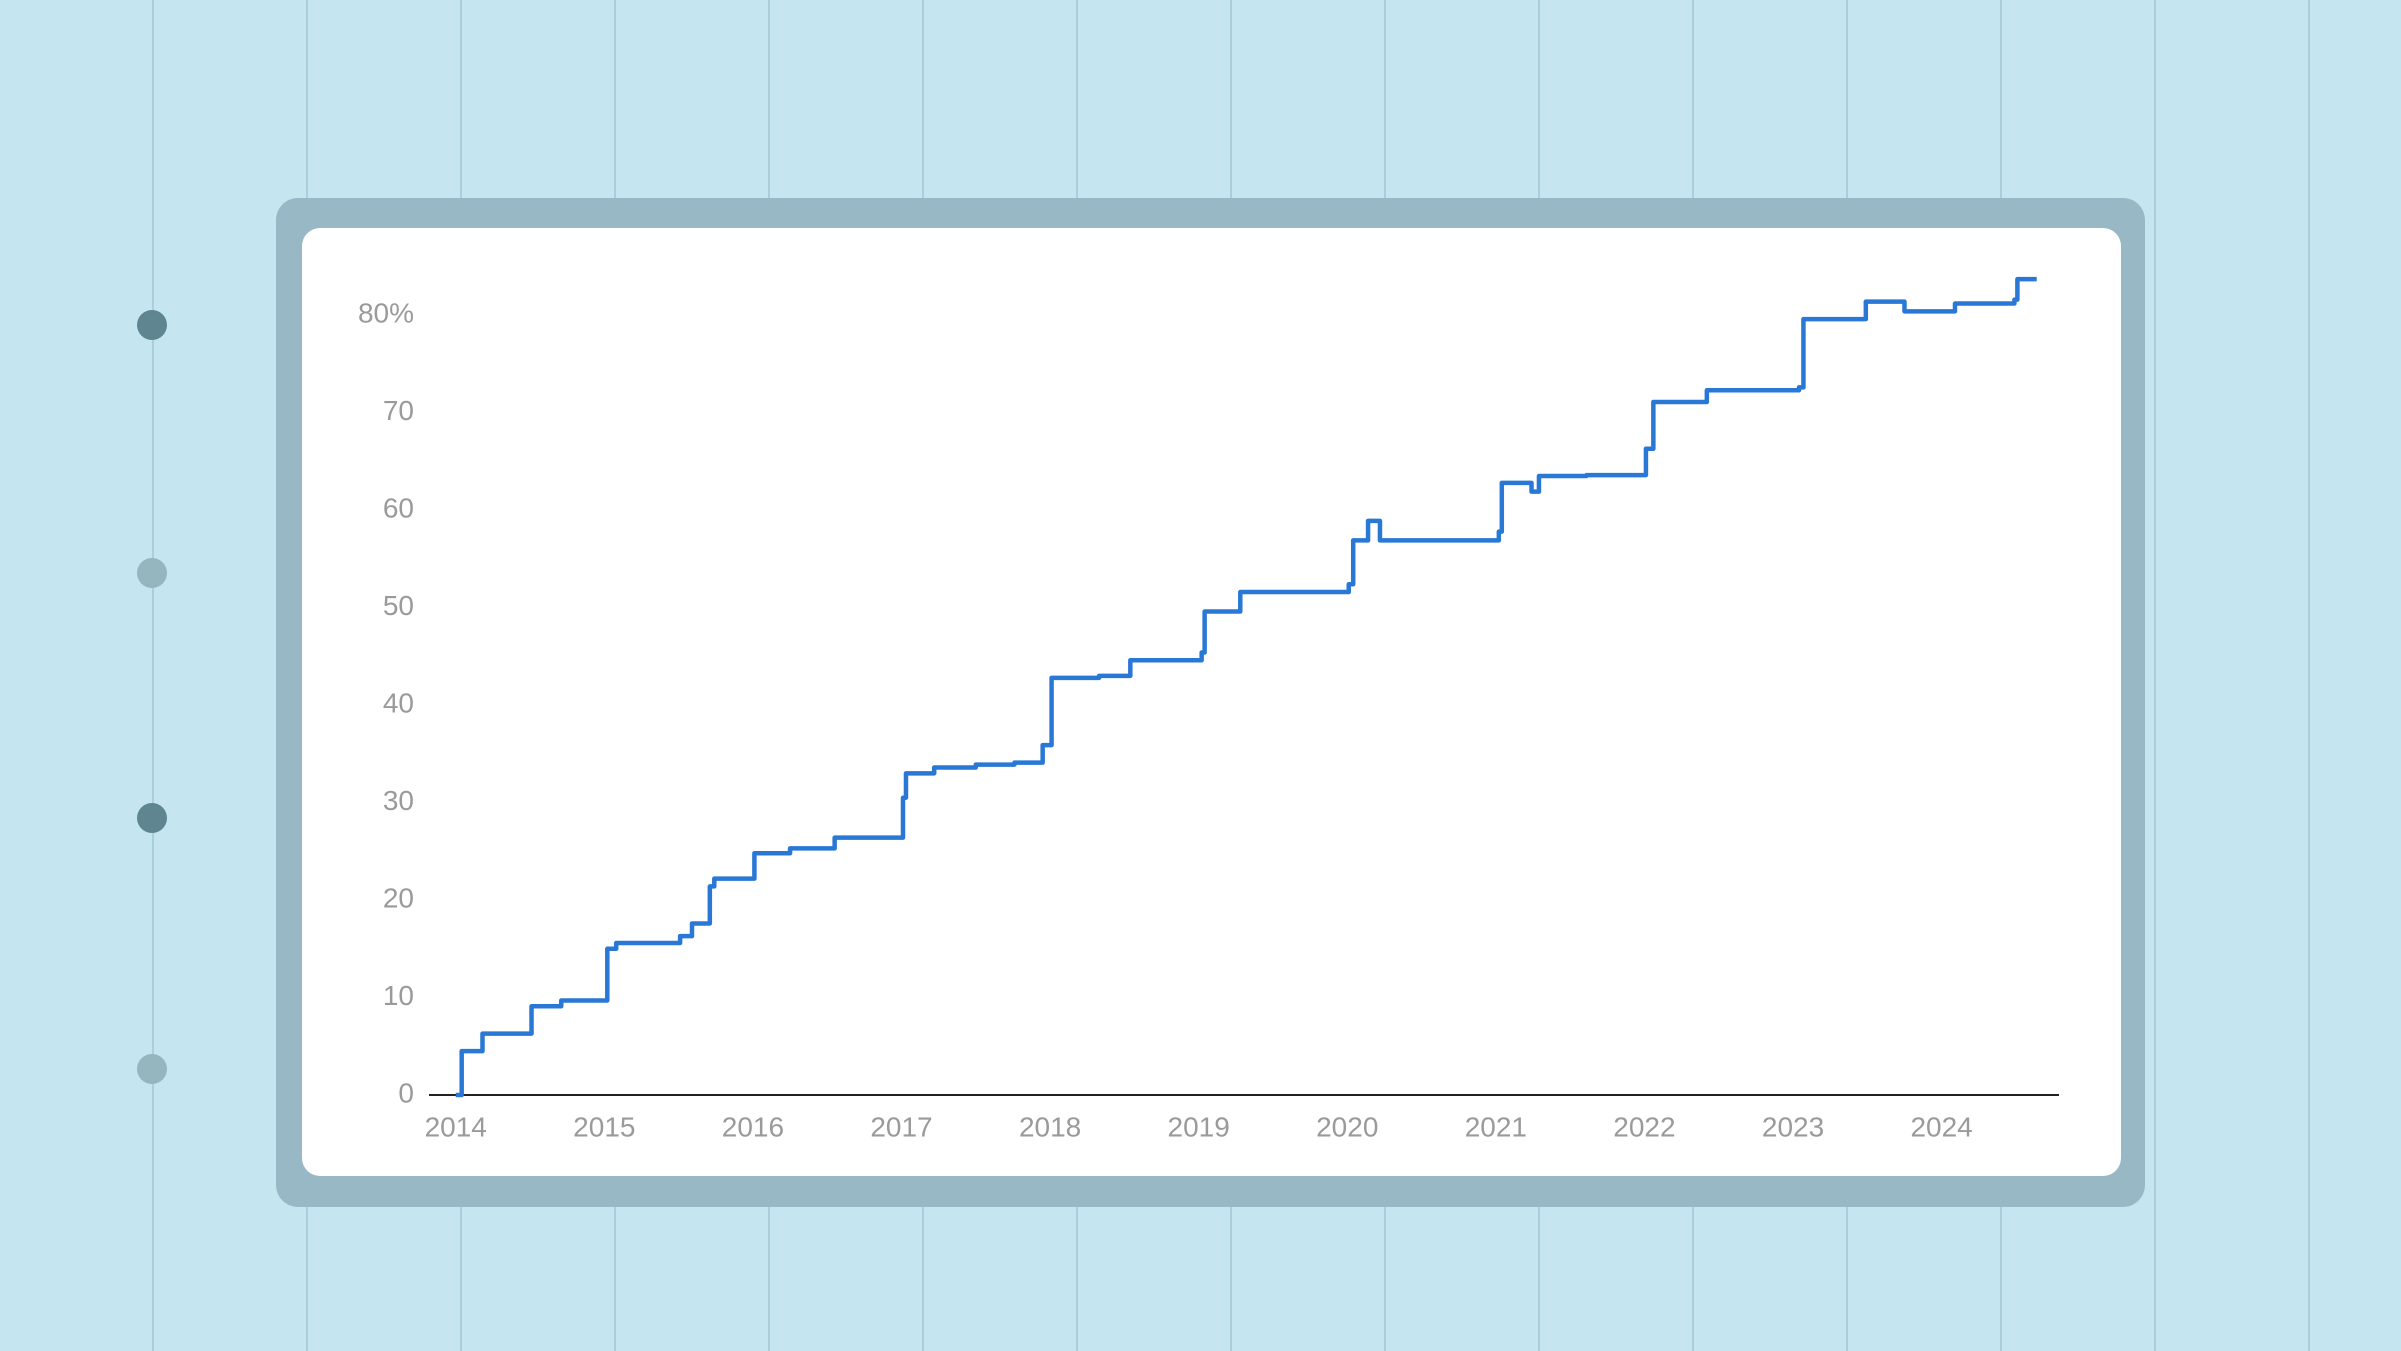 The height and width of the screenshot is (1351, 2401). What do you see at coordinates (398, 410) in the screenshot?
I see `y-tick-label: 70` at bounding box center [398, 410].